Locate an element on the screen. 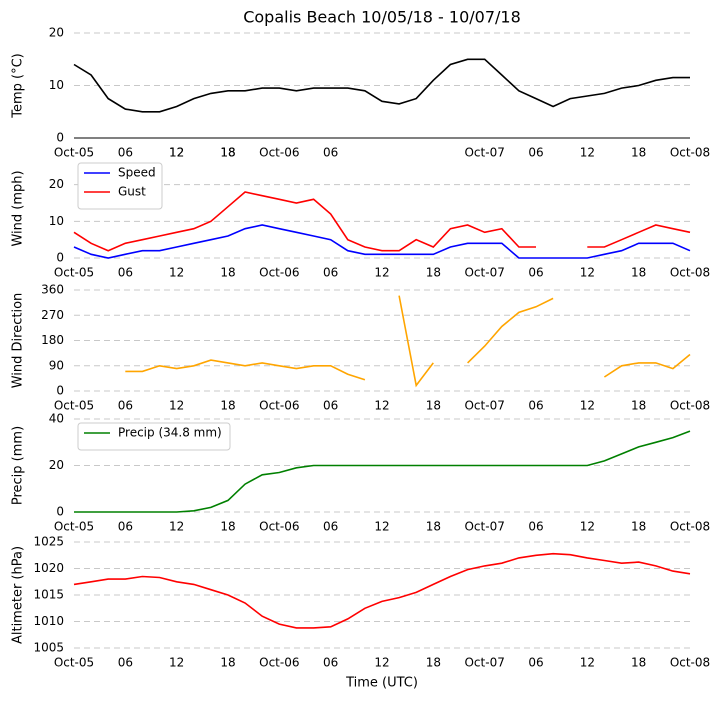 Image resolution: width=722 pixels, height=704 pixels. y-tick-label: 360 is located at coordinates (52, 290).